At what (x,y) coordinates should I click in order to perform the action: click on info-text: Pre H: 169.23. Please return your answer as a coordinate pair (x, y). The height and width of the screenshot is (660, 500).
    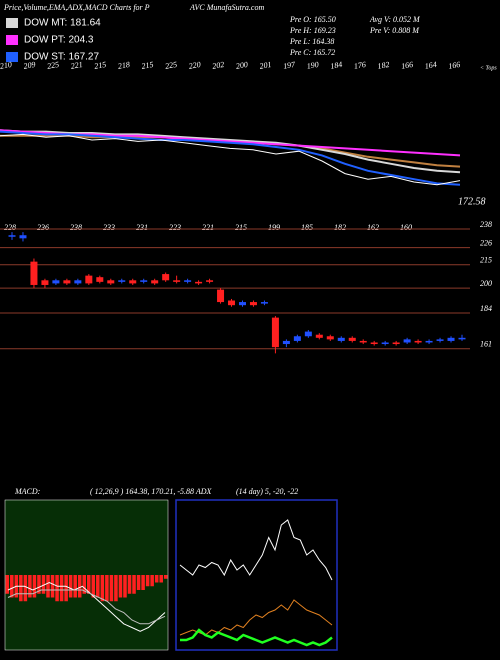
    Looking at the image, I should click on (312, 30).